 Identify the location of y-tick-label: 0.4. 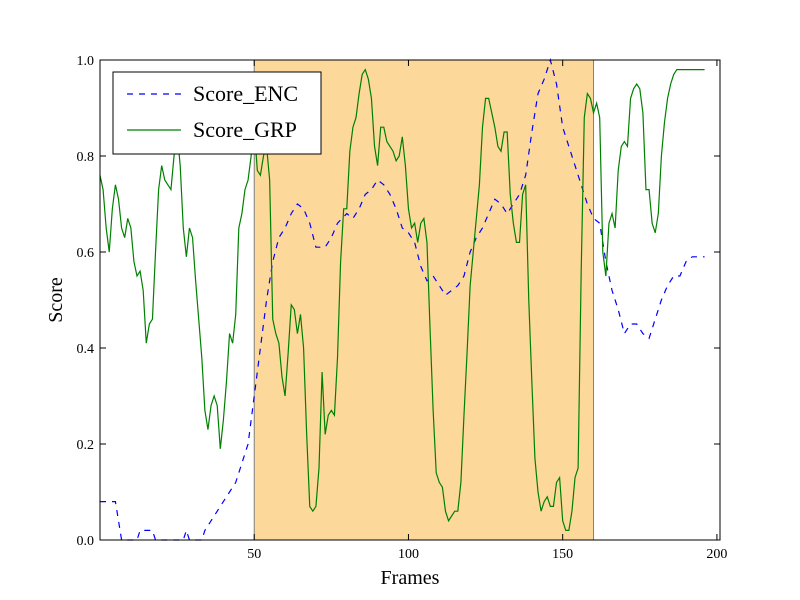
(86, 349).